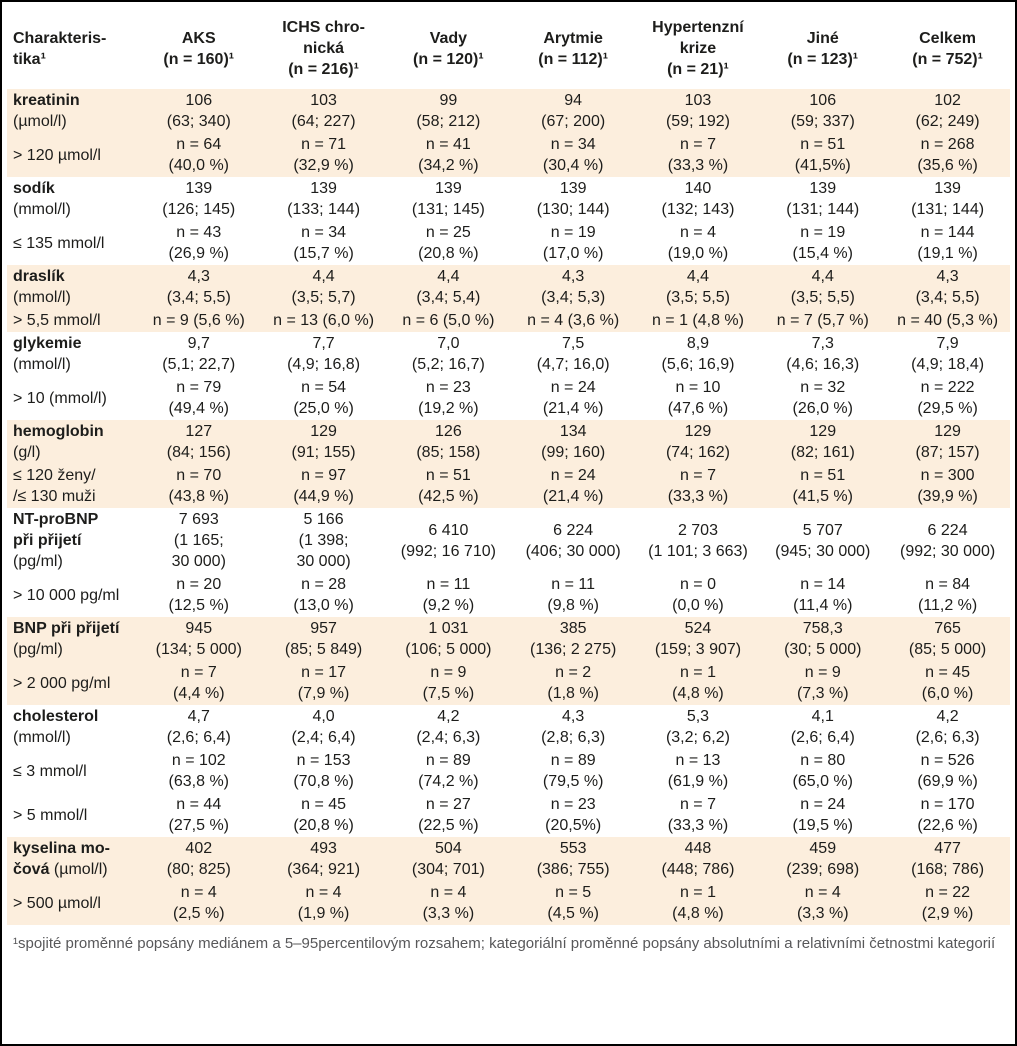 The image size is (1017, 1046). Describe the element at coordinates (573, 287) in the screenshot. I see `value-cell-draslik-median-arytmie: 4,3 (3,4; 5,3)` at that location.